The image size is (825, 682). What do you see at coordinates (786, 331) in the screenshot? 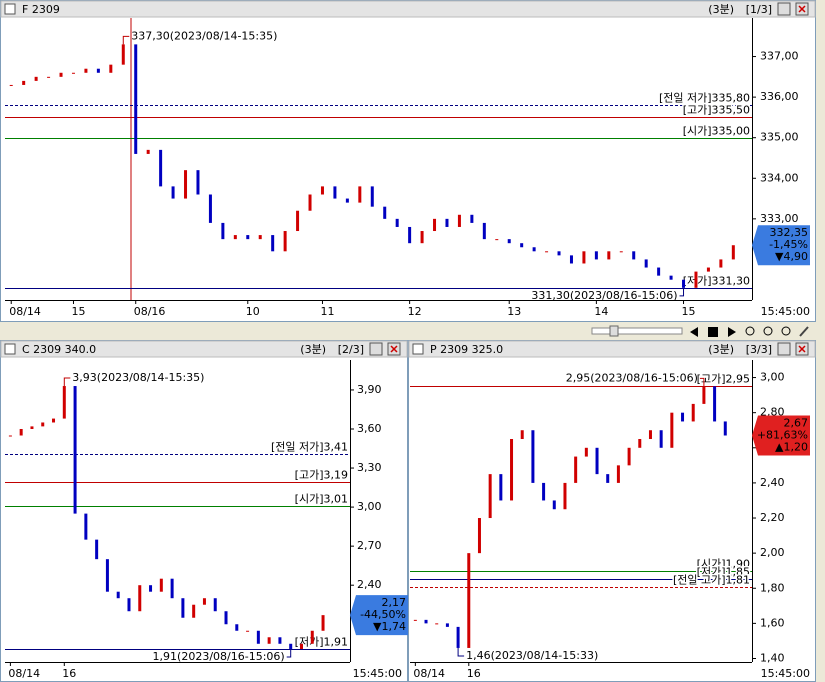
I see `zoom-reset` at bounding box center [786, 331].